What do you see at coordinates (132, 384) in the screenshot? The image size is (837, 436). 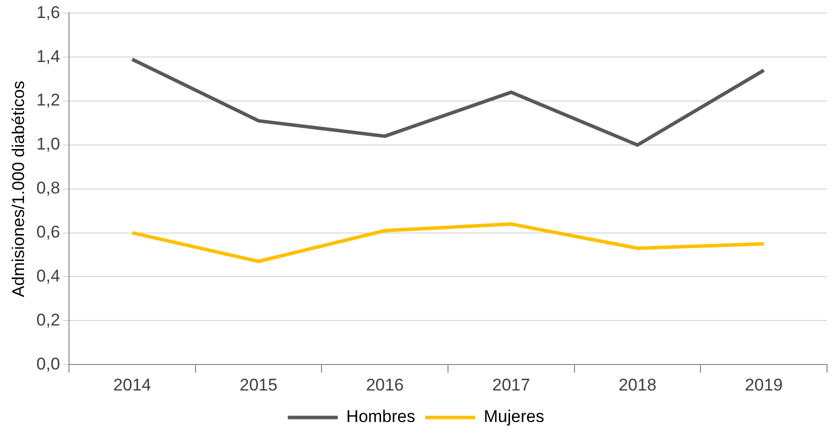 I see `x-tick-label: 2014` at bounding box center [132, 384].